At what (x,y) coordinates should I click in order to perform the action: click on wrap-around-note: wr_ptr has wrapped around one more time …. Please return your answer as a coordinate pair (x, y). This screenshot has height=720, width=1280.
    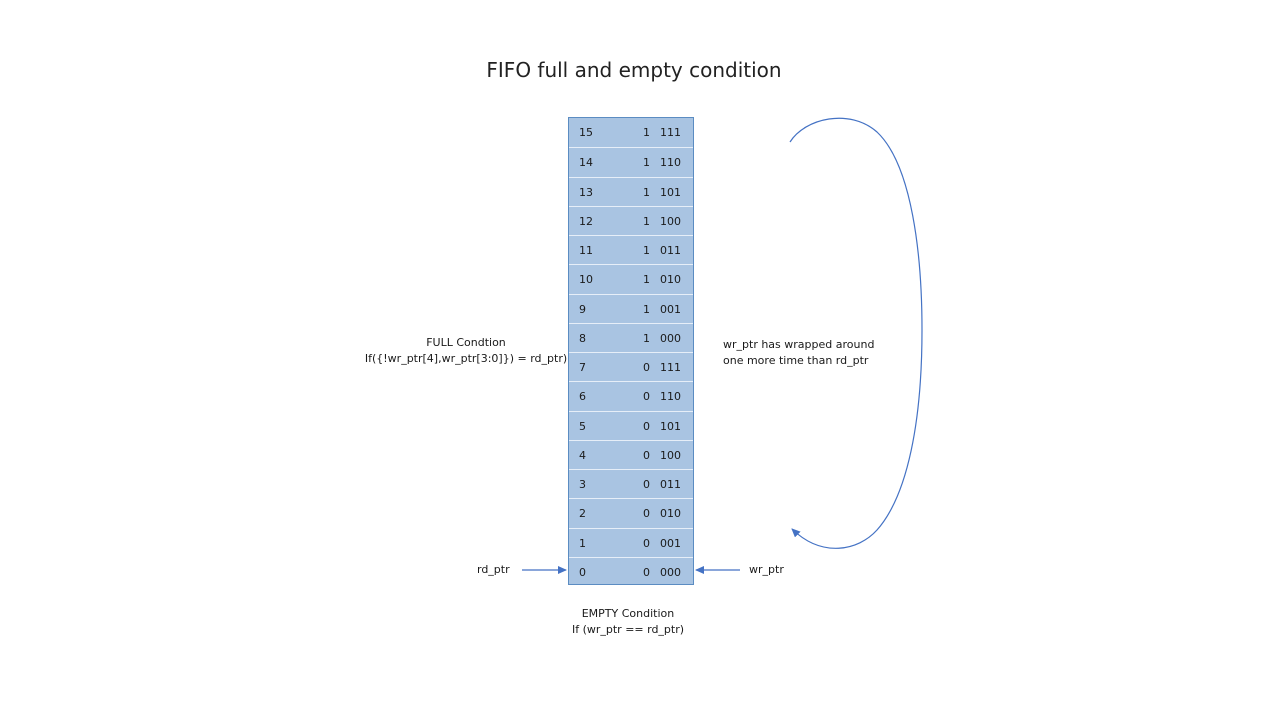
    Looking at the image, I should click on (798, 353).